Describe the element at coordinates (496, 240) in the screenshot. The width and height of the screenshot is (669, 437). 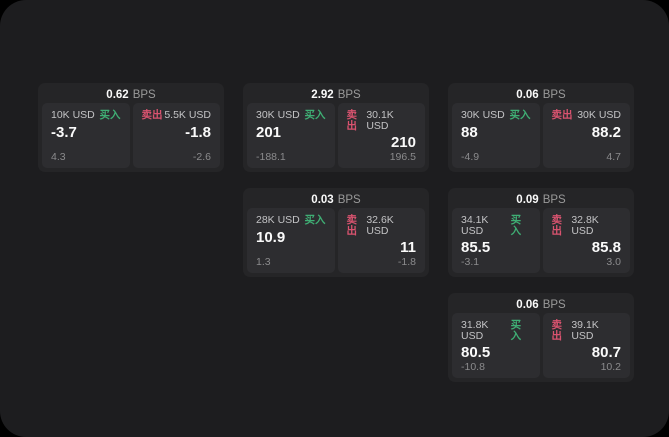
I see `buy-panel: 34.1K USD 买入 85.5 -3.1` at that location.